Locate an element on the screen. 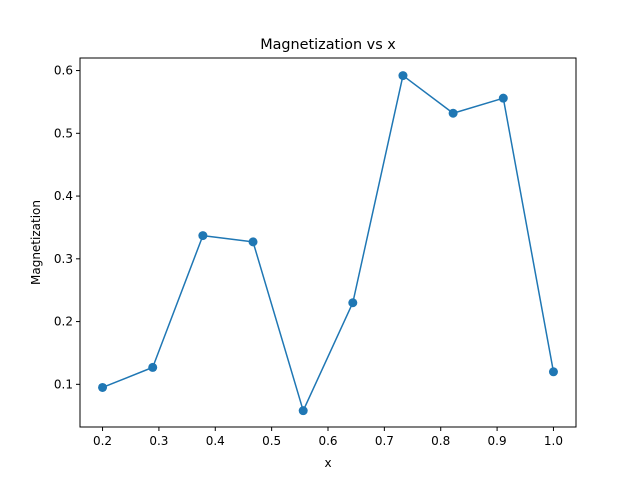 The width and height of the screenshot is (640, 480). x-tick-label: 0.8 is located at coordinates (440, 441).